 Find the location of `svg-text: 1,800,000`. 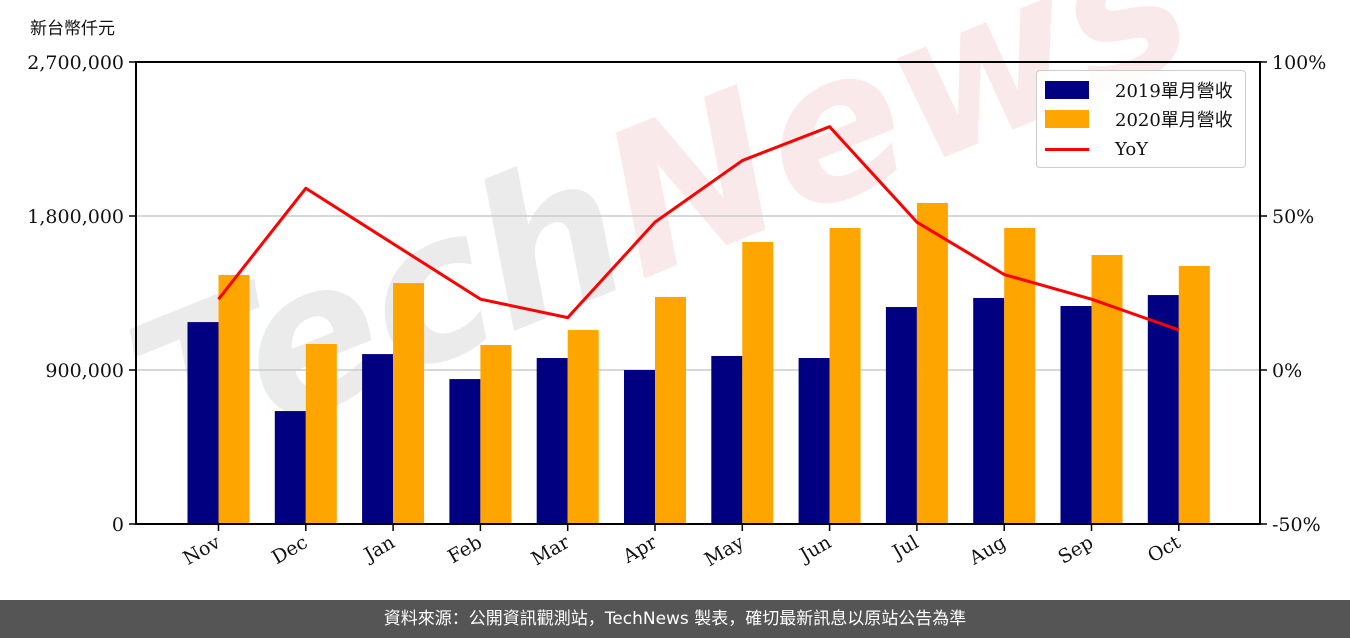

svg-text: 1,800,000 is located at coordinates (75, 217).